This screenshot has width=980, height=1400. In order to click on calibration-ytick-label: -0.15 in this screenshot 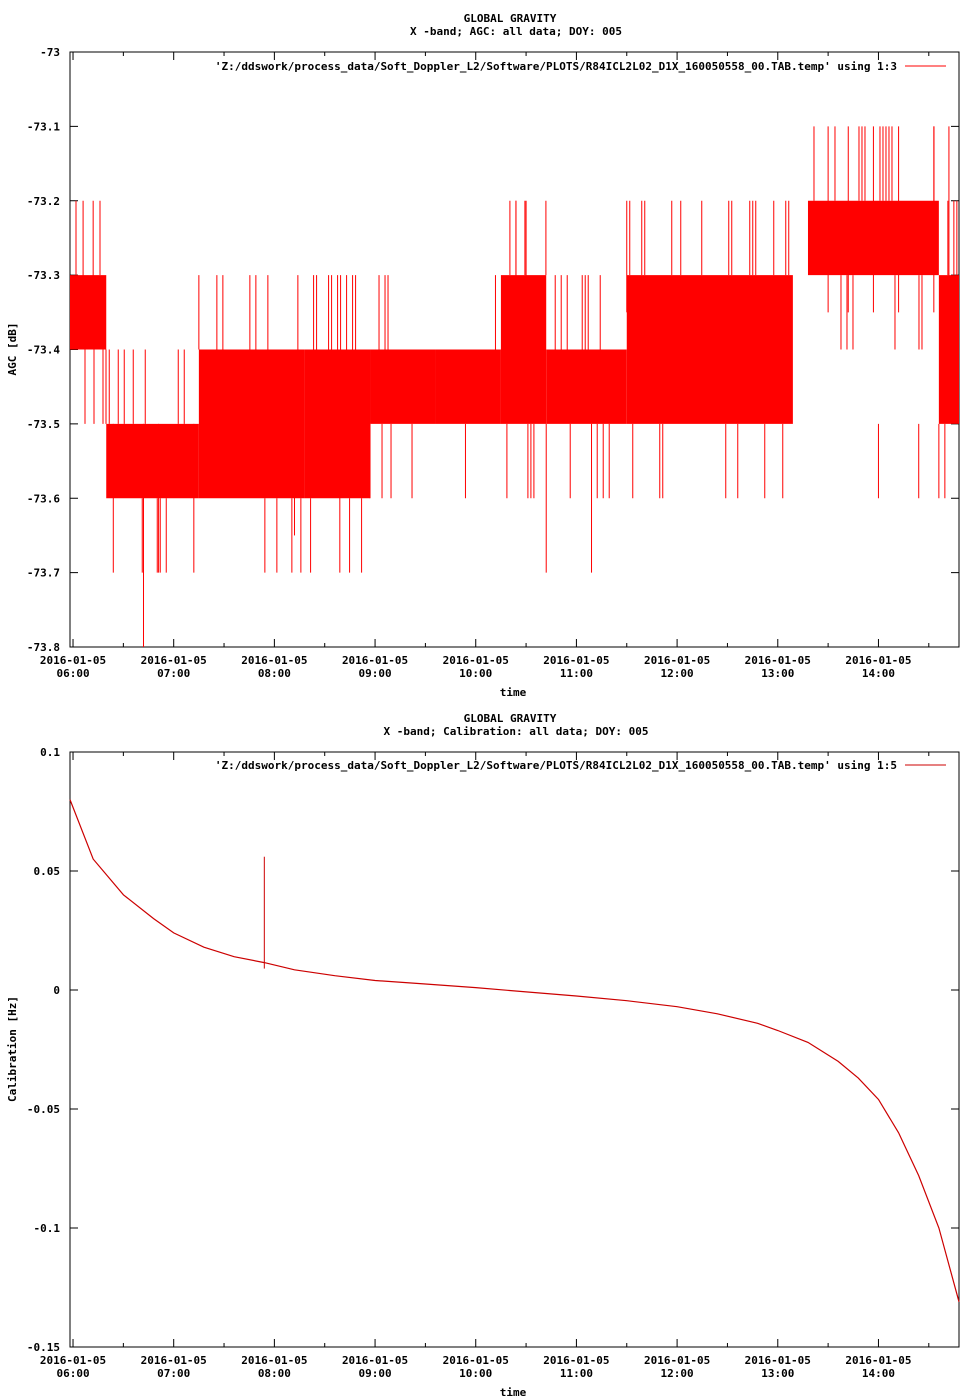, I will do `click(43, 1347)`.